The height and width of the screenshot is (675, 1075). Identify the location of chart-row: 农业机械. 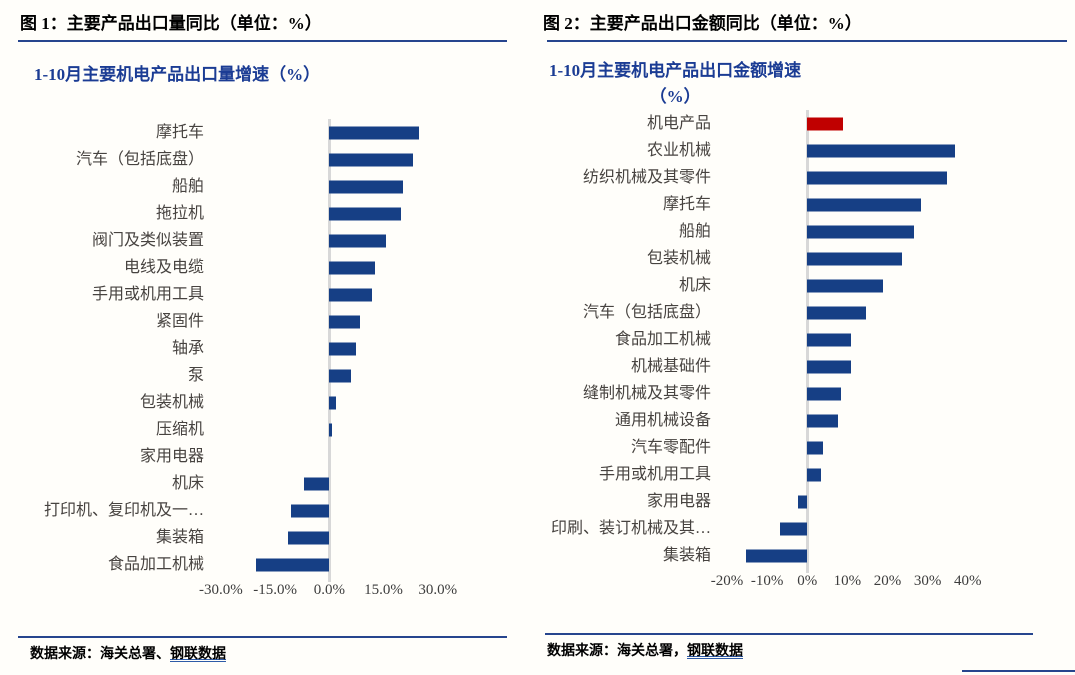
(800, 150).